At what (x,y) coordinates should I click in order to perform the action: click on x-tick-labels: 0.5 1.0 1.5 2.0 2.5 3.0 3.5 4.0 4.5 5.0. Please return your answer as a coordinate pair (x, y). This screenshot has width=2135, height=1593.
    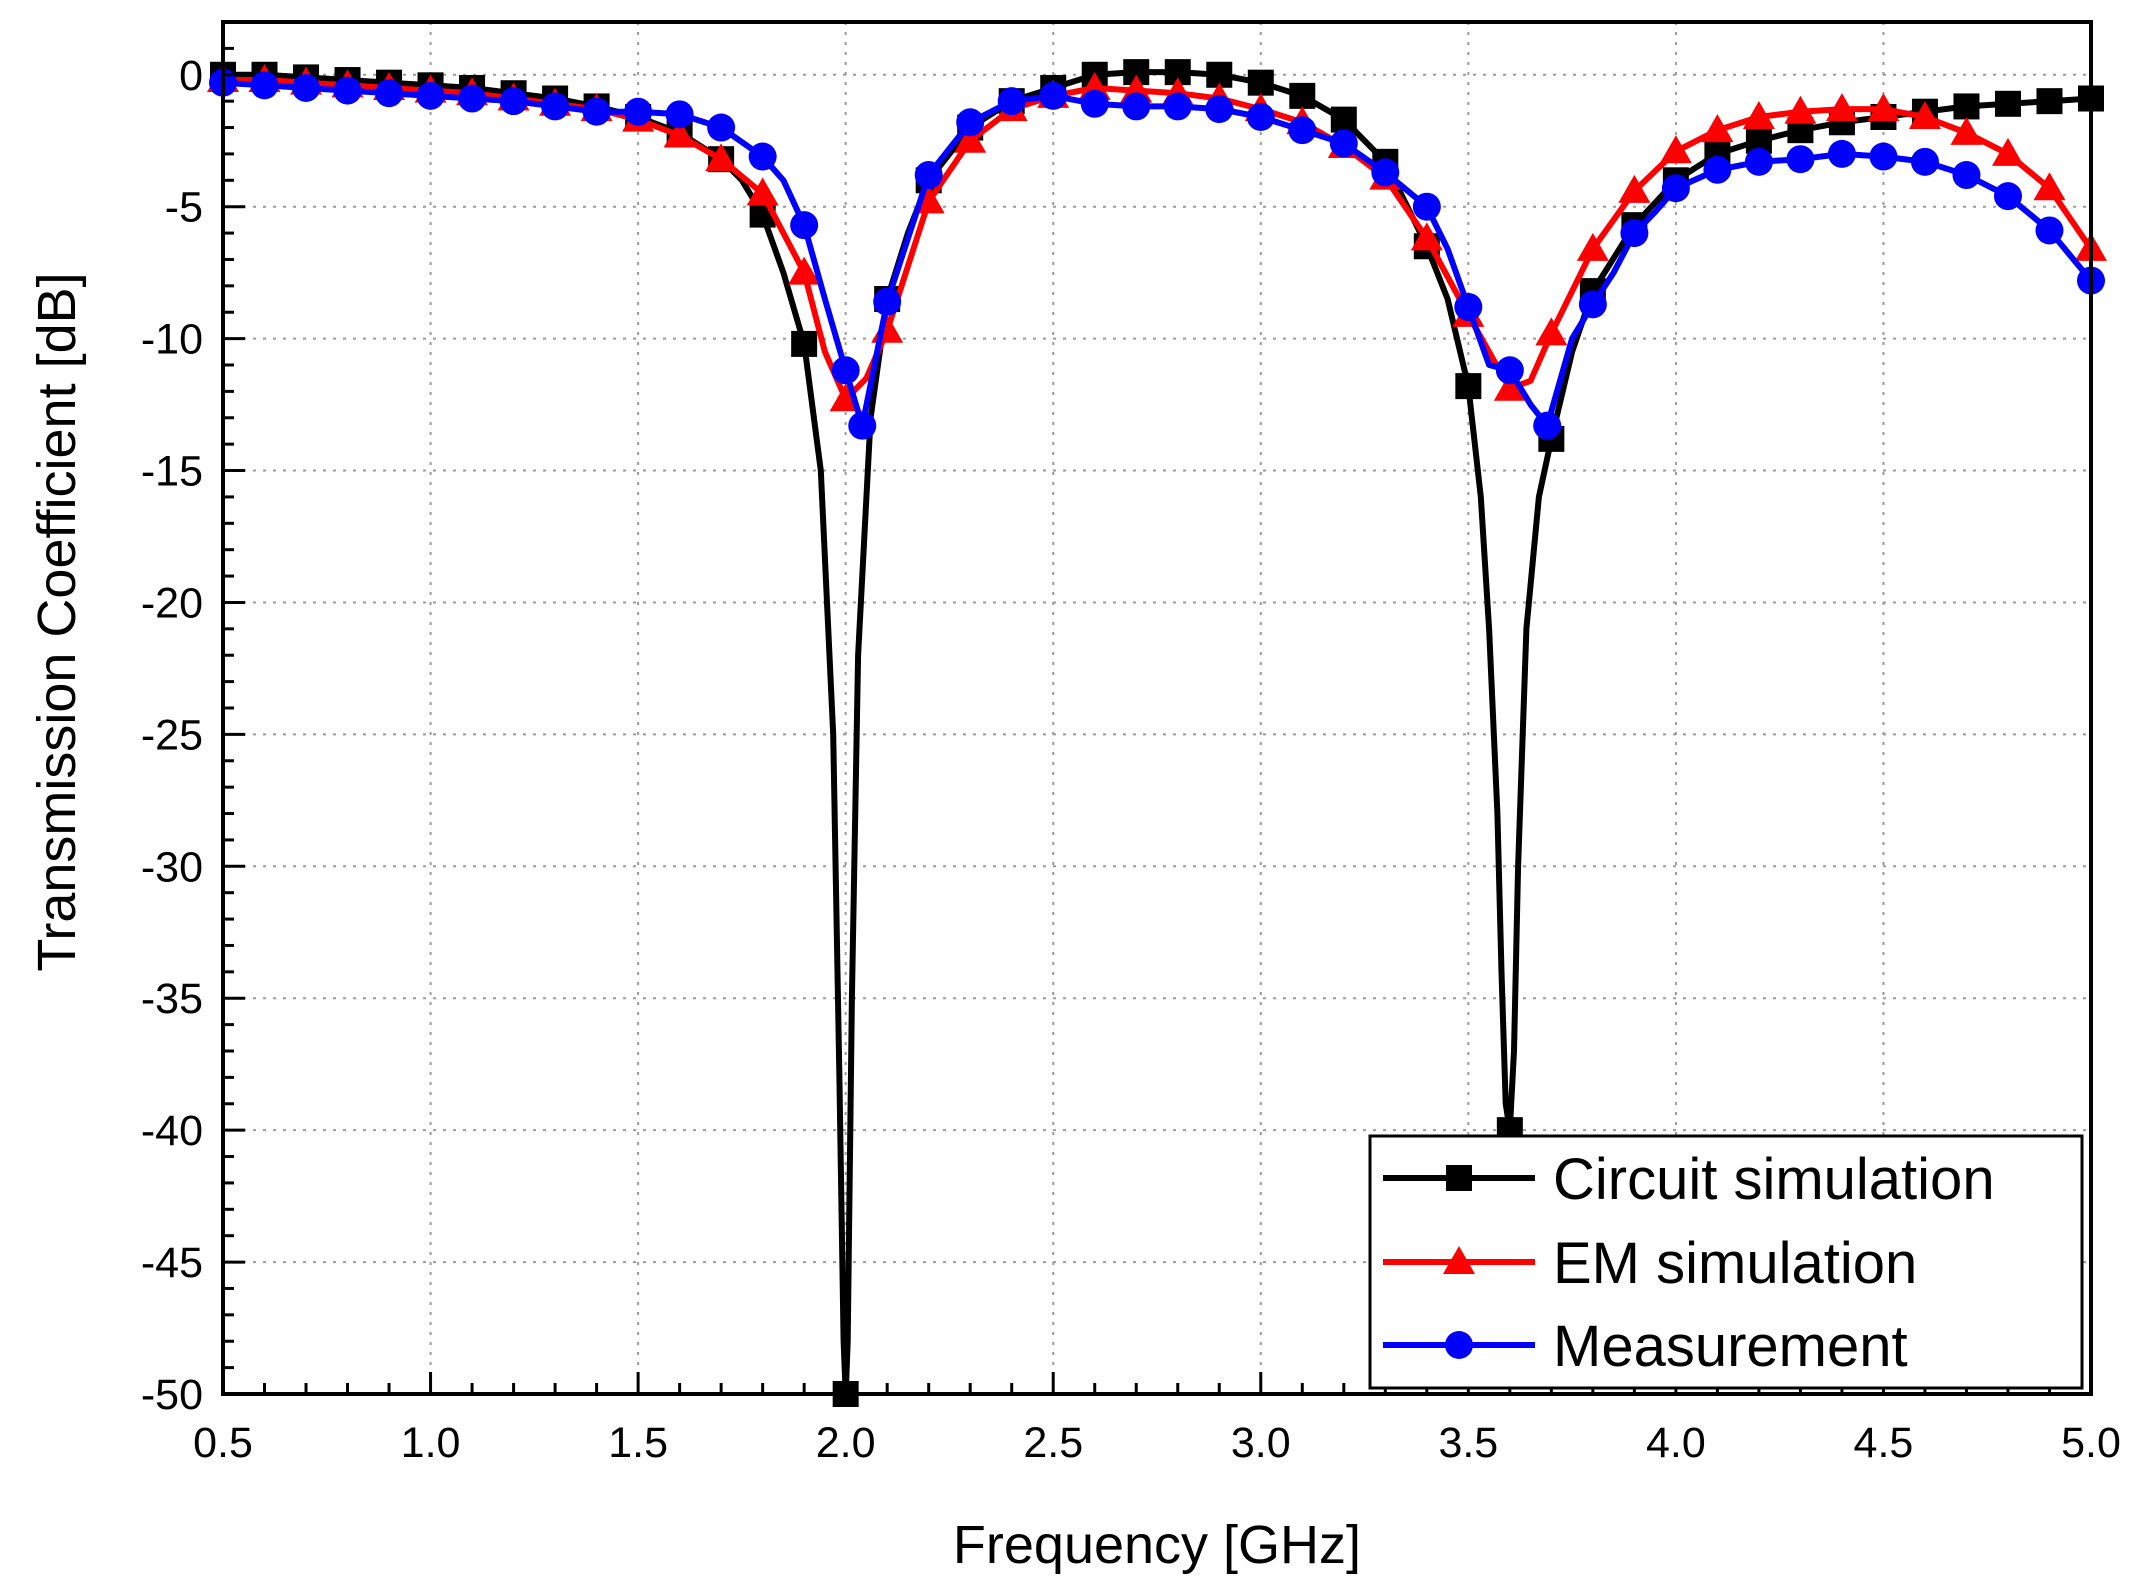
    Looking at the image, I should click on (1157, 1443).